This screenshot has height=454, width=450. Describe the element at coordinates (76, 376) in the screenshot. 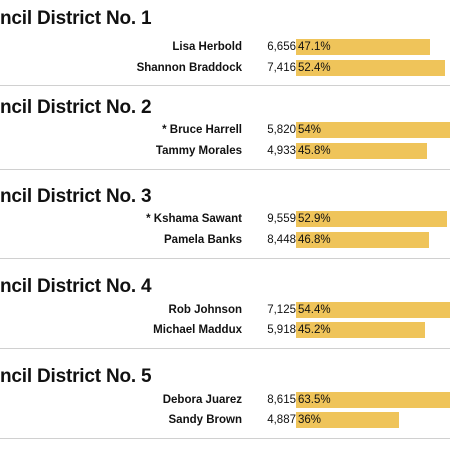

I see `race-title: ncil District No. 5` at that location.